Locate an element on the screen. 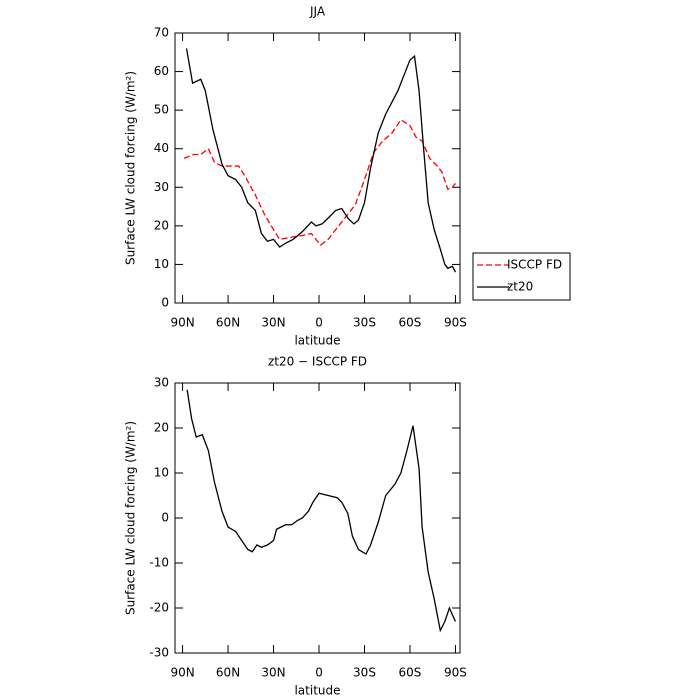 Image resolution: width=700 pixels, height=700 pixels. chart-title: zt20 − ISCCP FD is located at coordinates (317, 362).